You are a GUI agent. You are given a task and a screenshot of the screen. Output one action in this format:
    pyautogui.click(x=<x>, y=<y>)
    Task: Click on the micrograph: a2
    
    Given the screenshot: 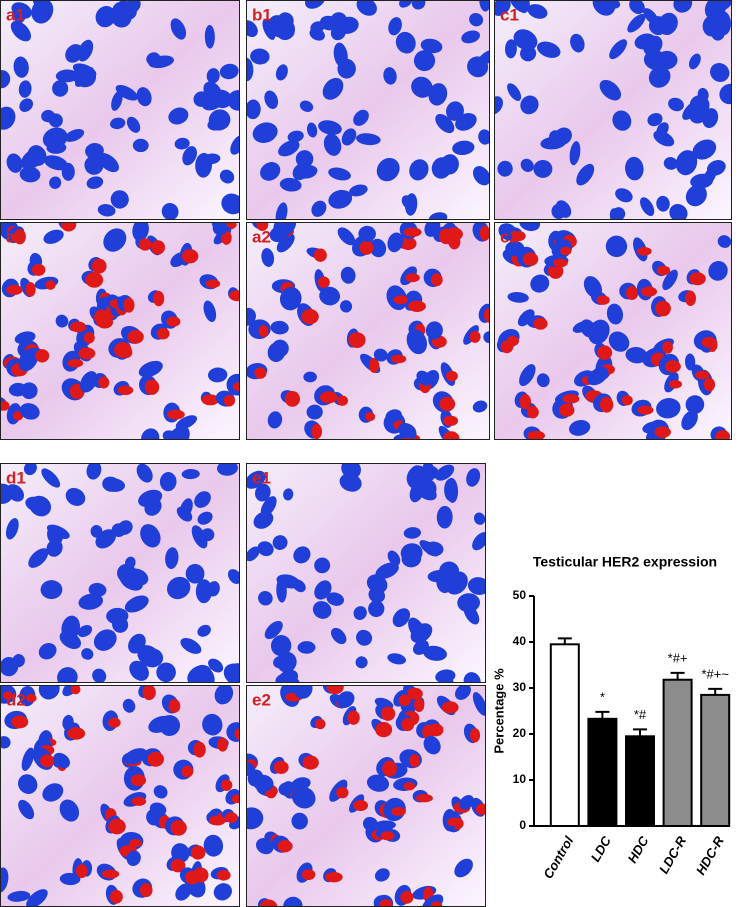 What is the action you would take?
    pyautogui.click(x=368, y=331)
    